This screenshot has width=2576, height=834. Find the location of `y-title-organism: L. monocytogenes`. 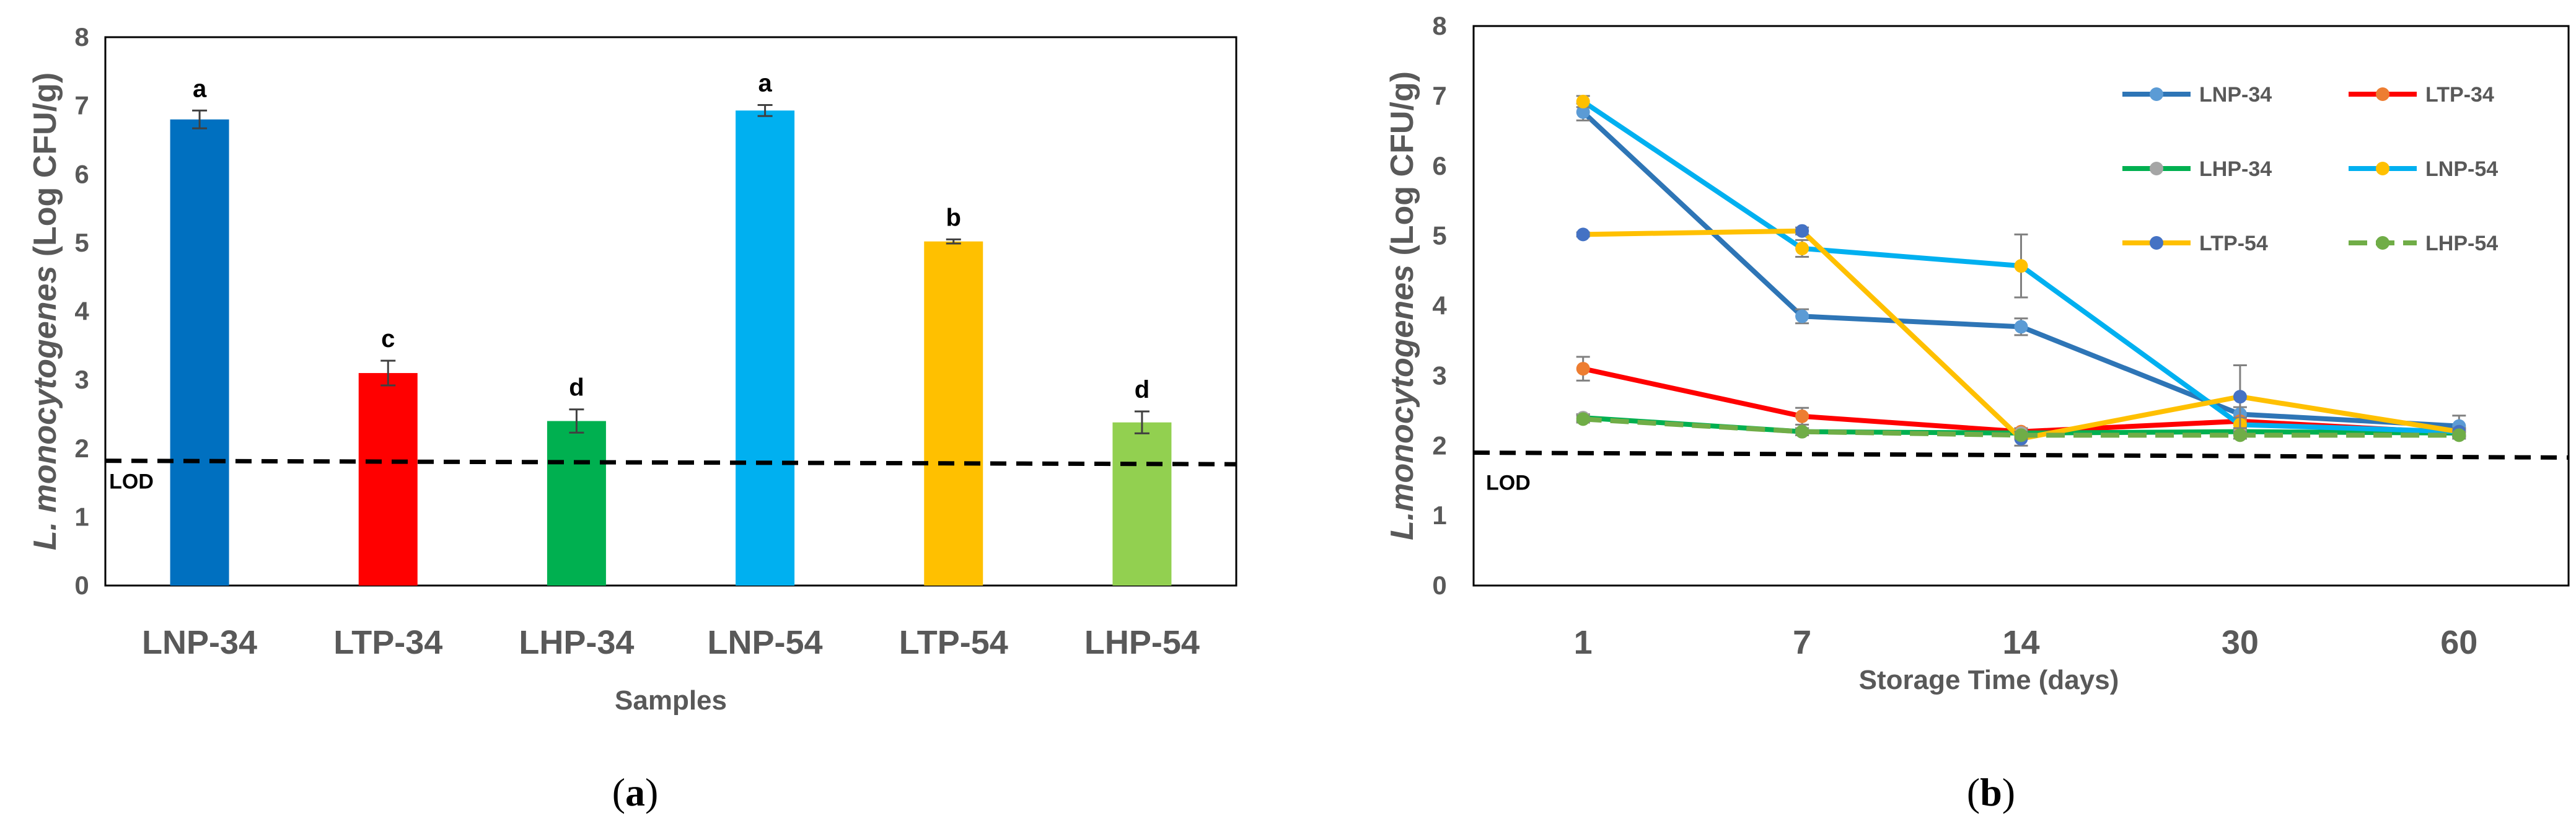

y-title-organism: L. monocytogenes is located at coordinates (45, 408).